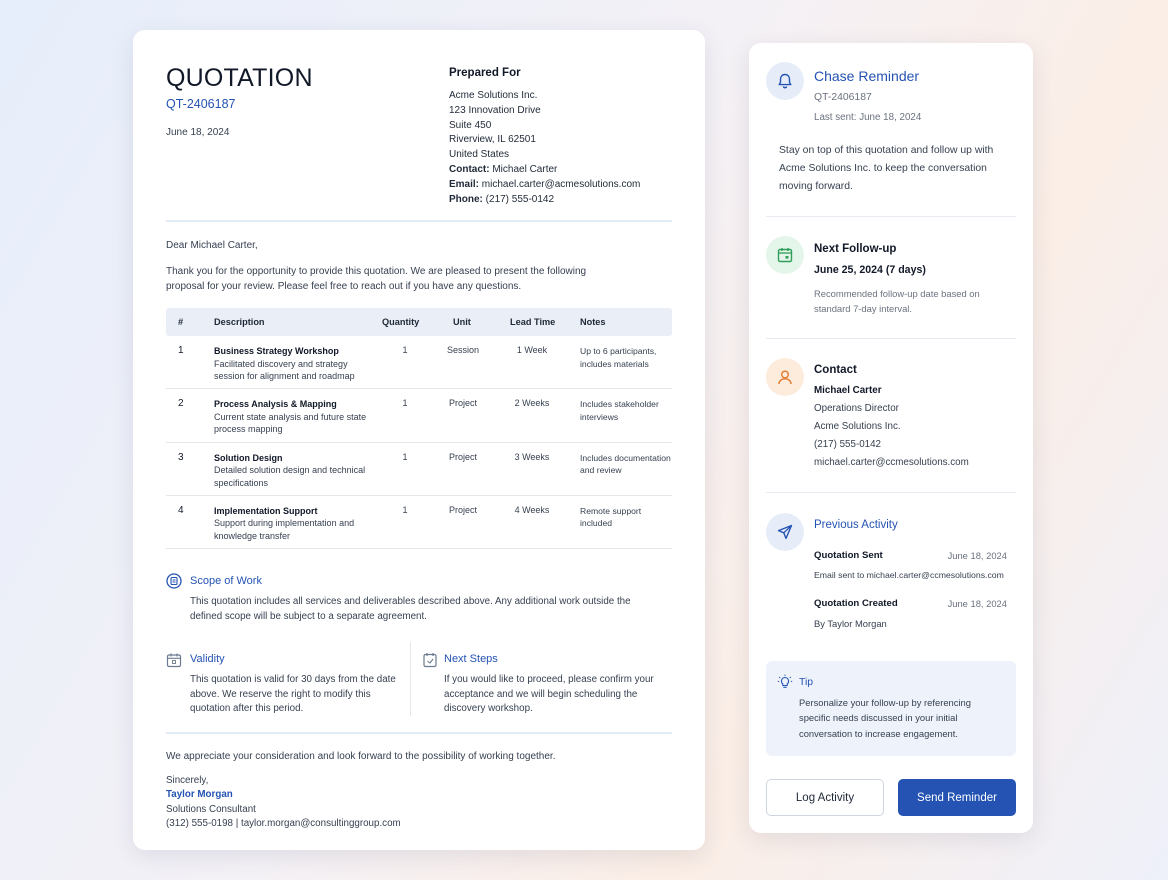 The height and width of the screenshot is (880, 1168). What do you see at coordinates (276, 351) in the screenshot?
I see `row-title: Business Strategy Workshop` at bounding box center [276, 351].